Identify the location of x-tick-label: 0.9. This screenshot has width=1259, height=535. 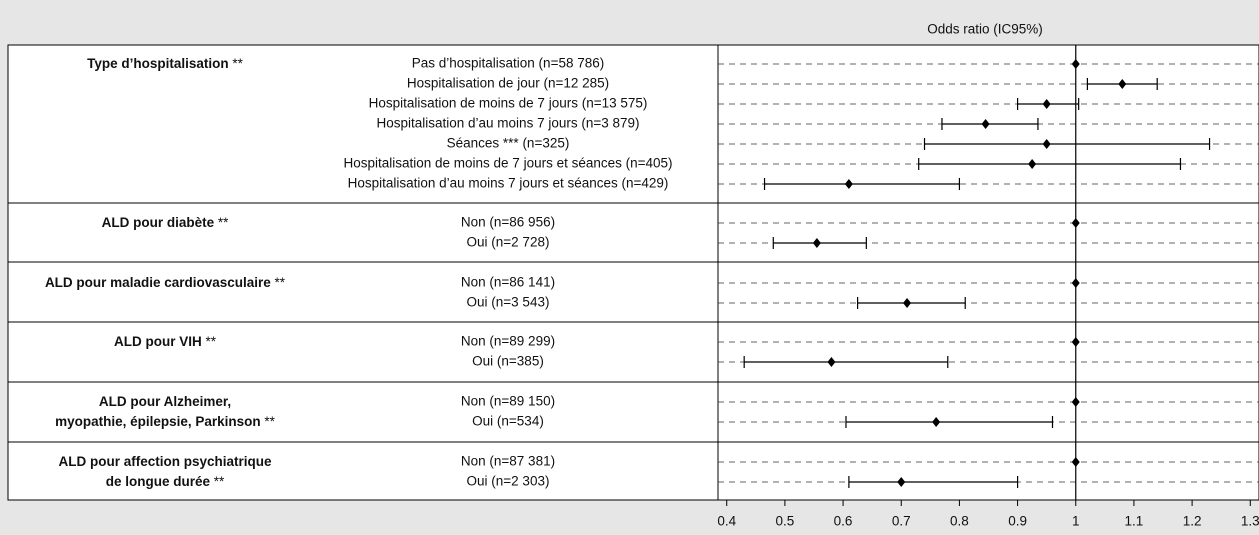
(1017, 521).